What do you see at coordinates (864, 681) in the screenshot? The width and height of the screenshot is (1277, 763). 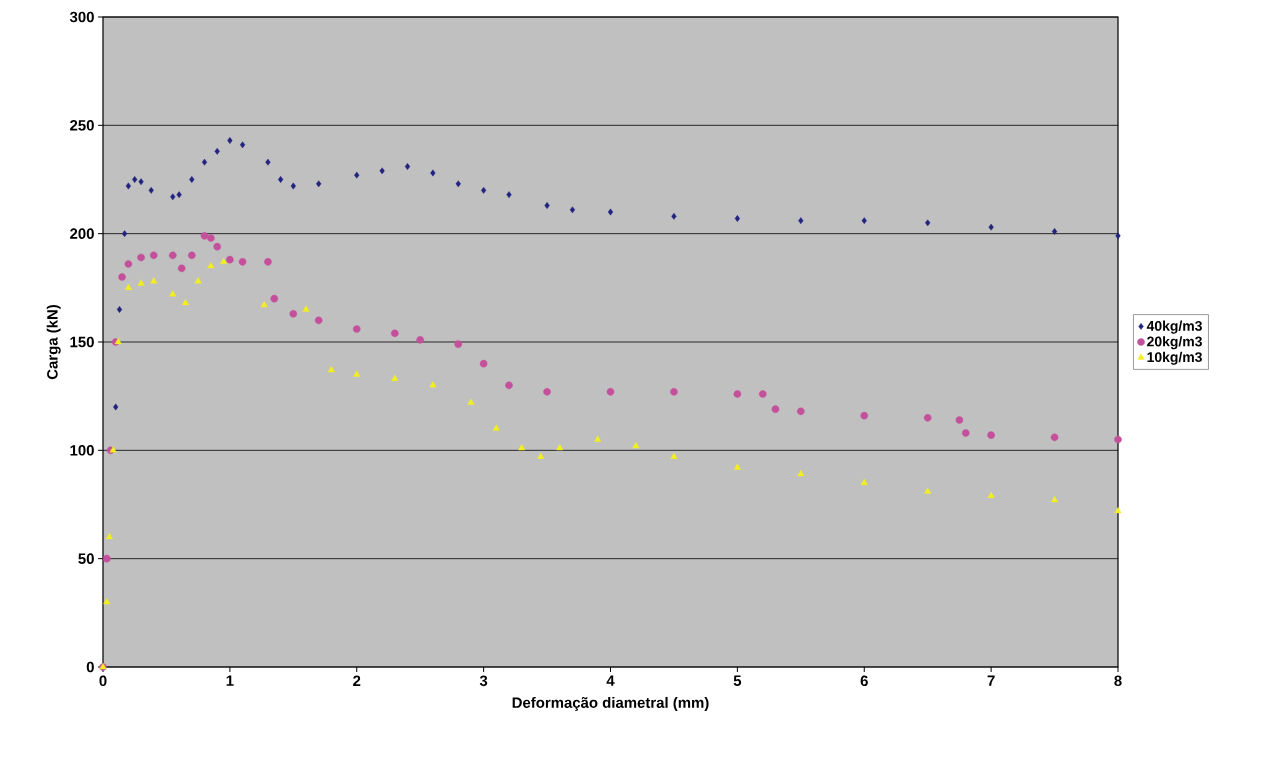 I see `x-tick-label: 6` at bounding box center [864, 681].